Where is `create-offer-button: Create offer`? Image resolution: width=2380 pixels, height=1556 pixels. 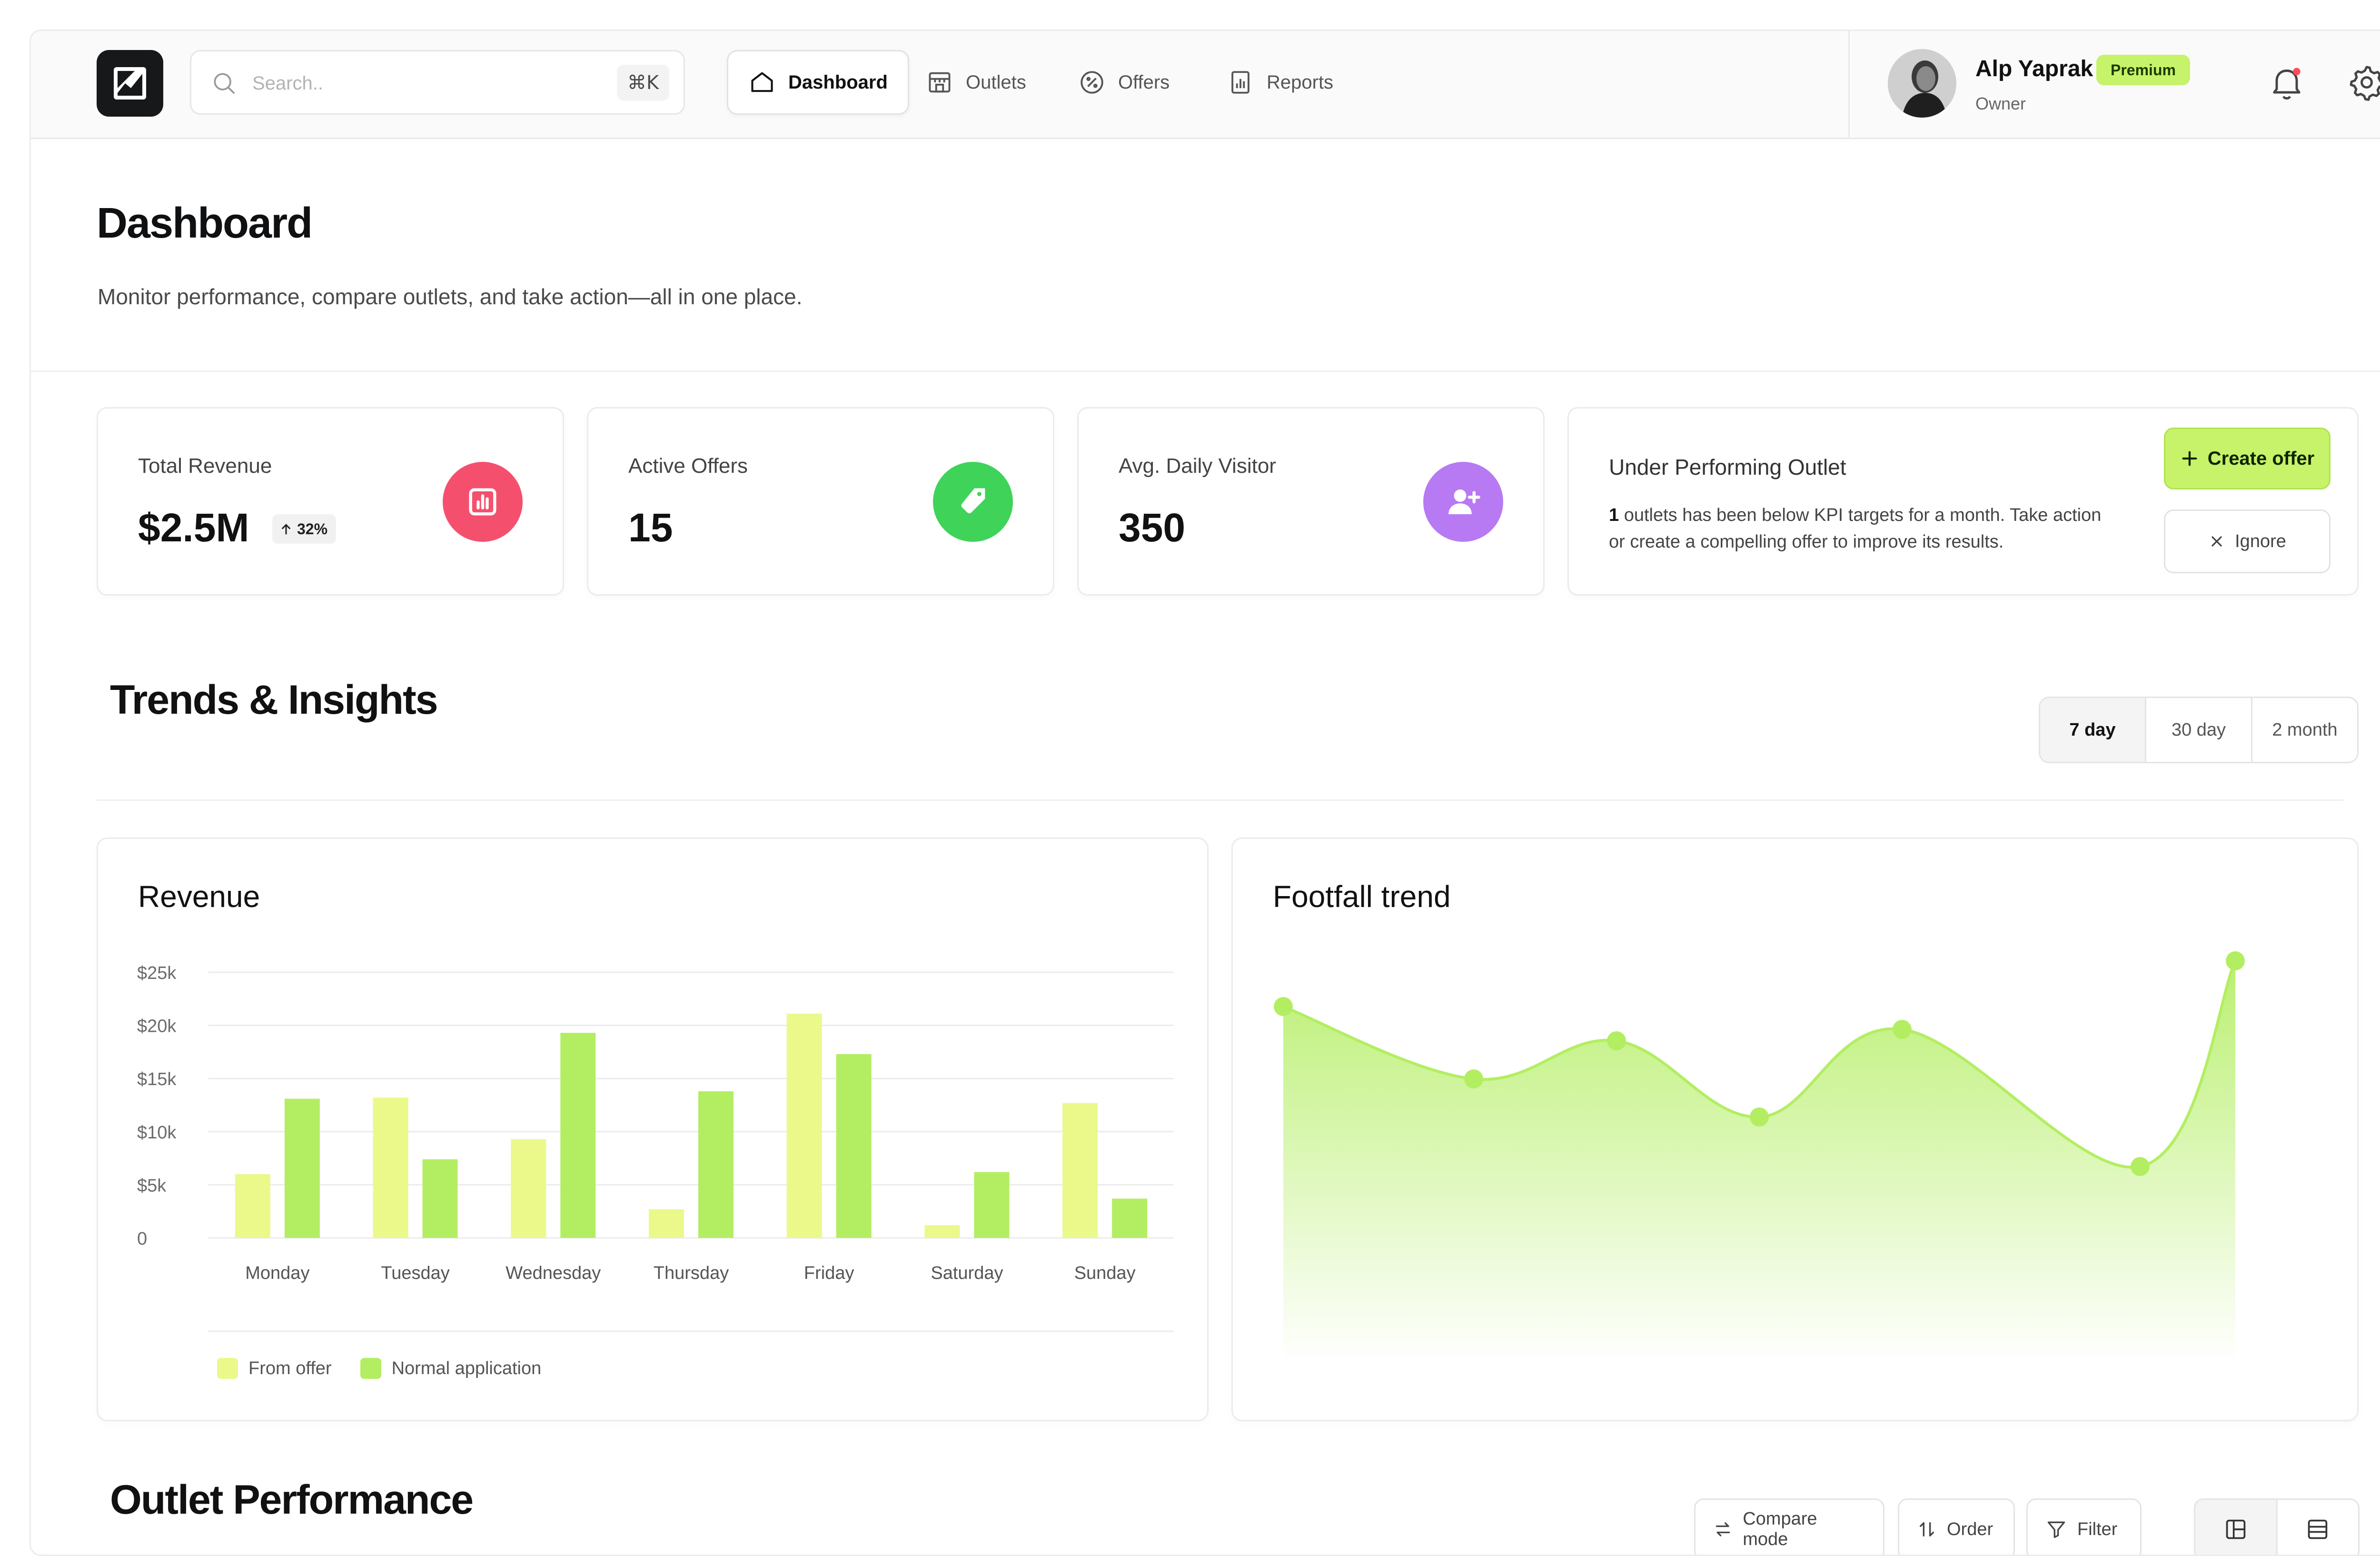
create-offer-button: Create offer is located at coordinates (2247, 458).